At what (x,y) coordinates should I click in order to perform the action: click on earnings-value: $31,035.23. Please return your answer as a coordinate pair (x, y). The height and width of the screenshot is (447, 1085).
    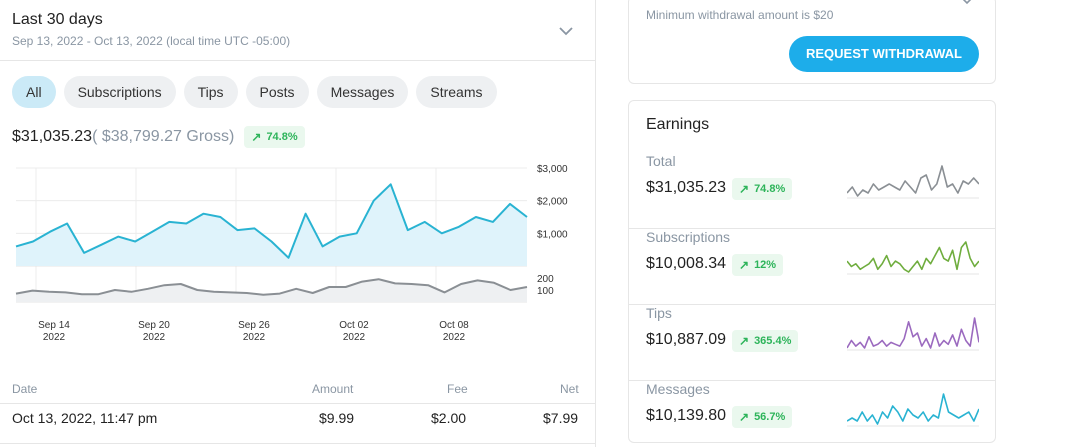
    Looking at the image, I should click on (686, 187).